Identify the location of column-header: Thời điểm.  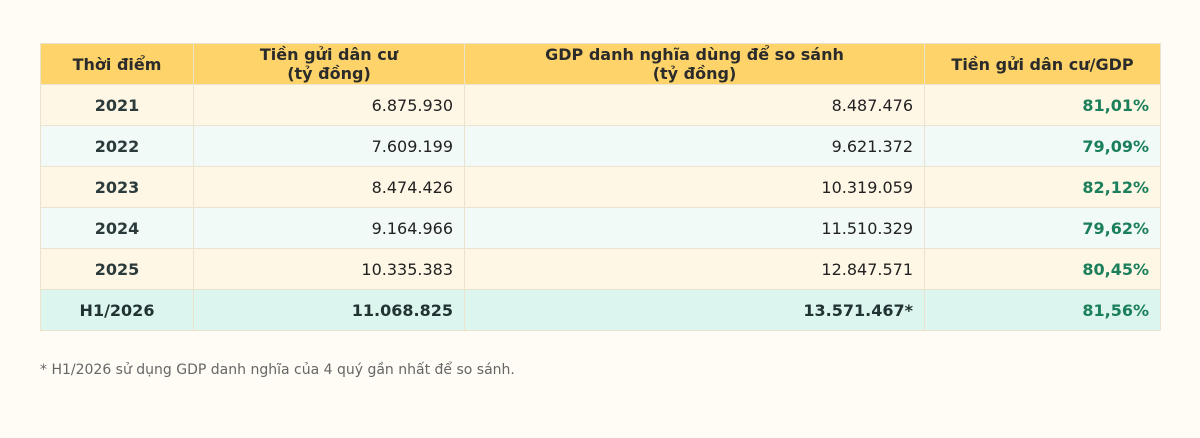
(117, 64).